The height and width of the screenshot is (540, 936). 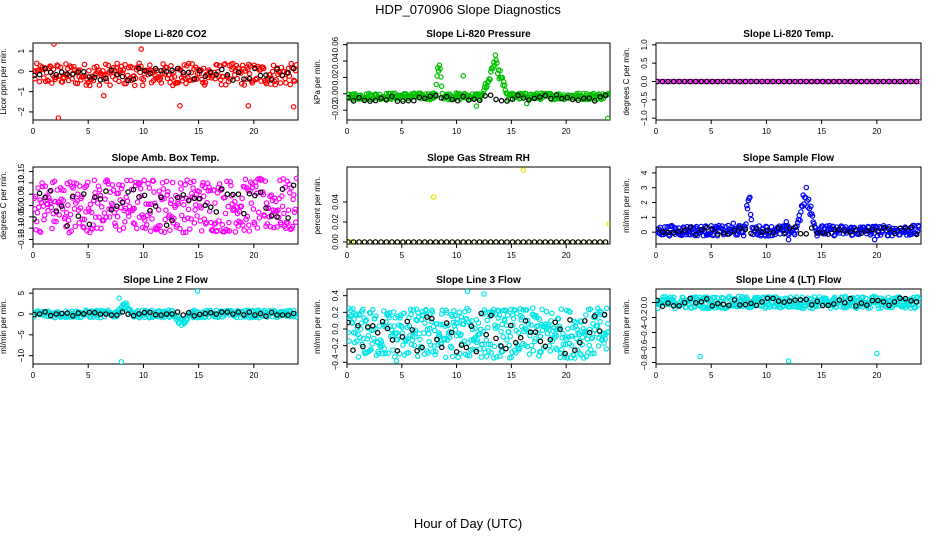 What do you see at coordinates (402, 375) in the screenshot?
I see `x-tick-label: 5` at bounding box center [402, 375].